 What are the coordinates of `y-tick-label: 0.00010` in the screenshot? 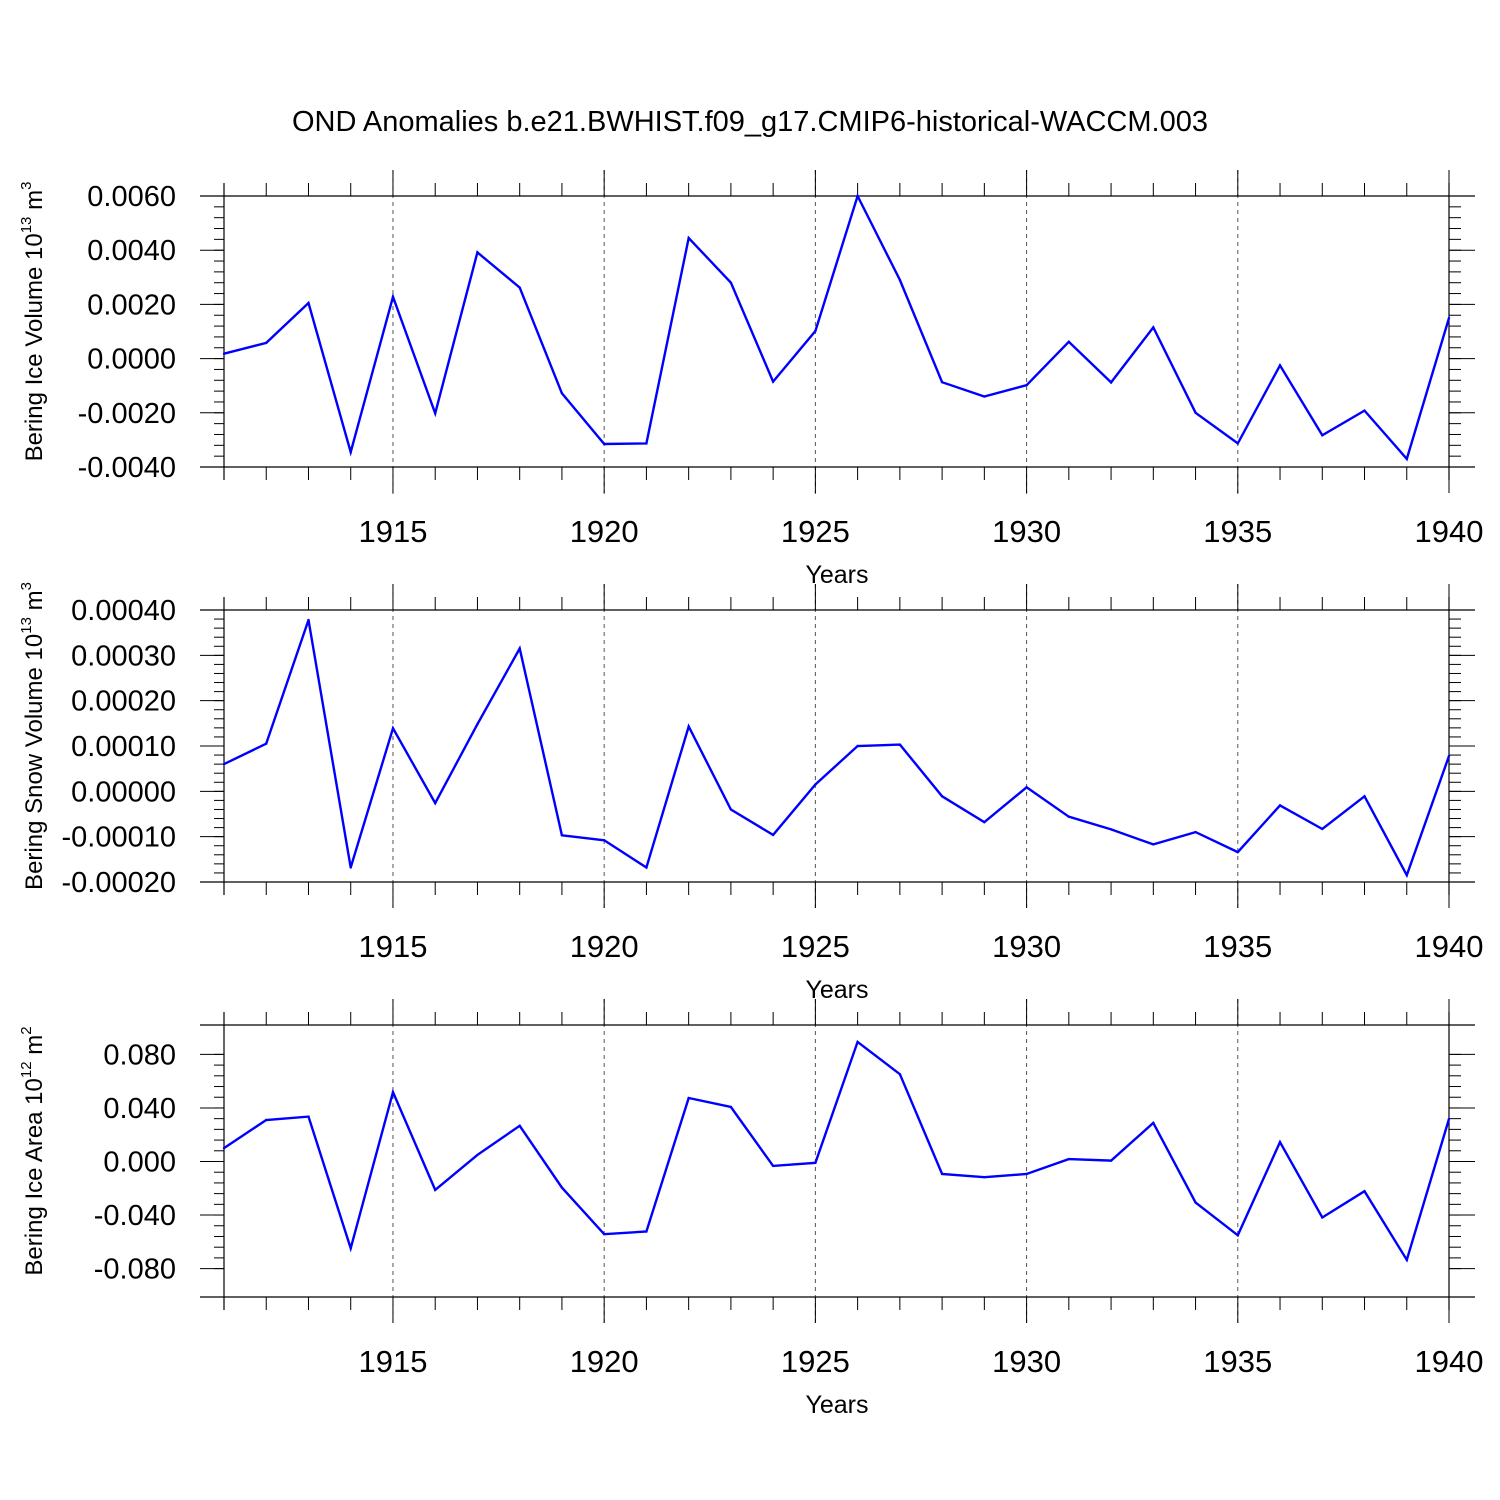 It's located at (123, 747).